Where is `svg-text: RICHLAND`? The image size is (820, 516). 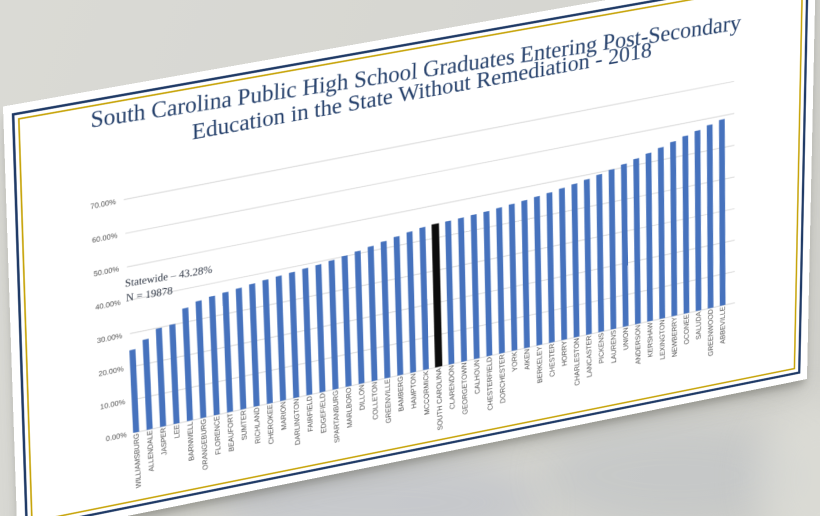
svg-text: RICHLAND is located at coordinates (257, 425).